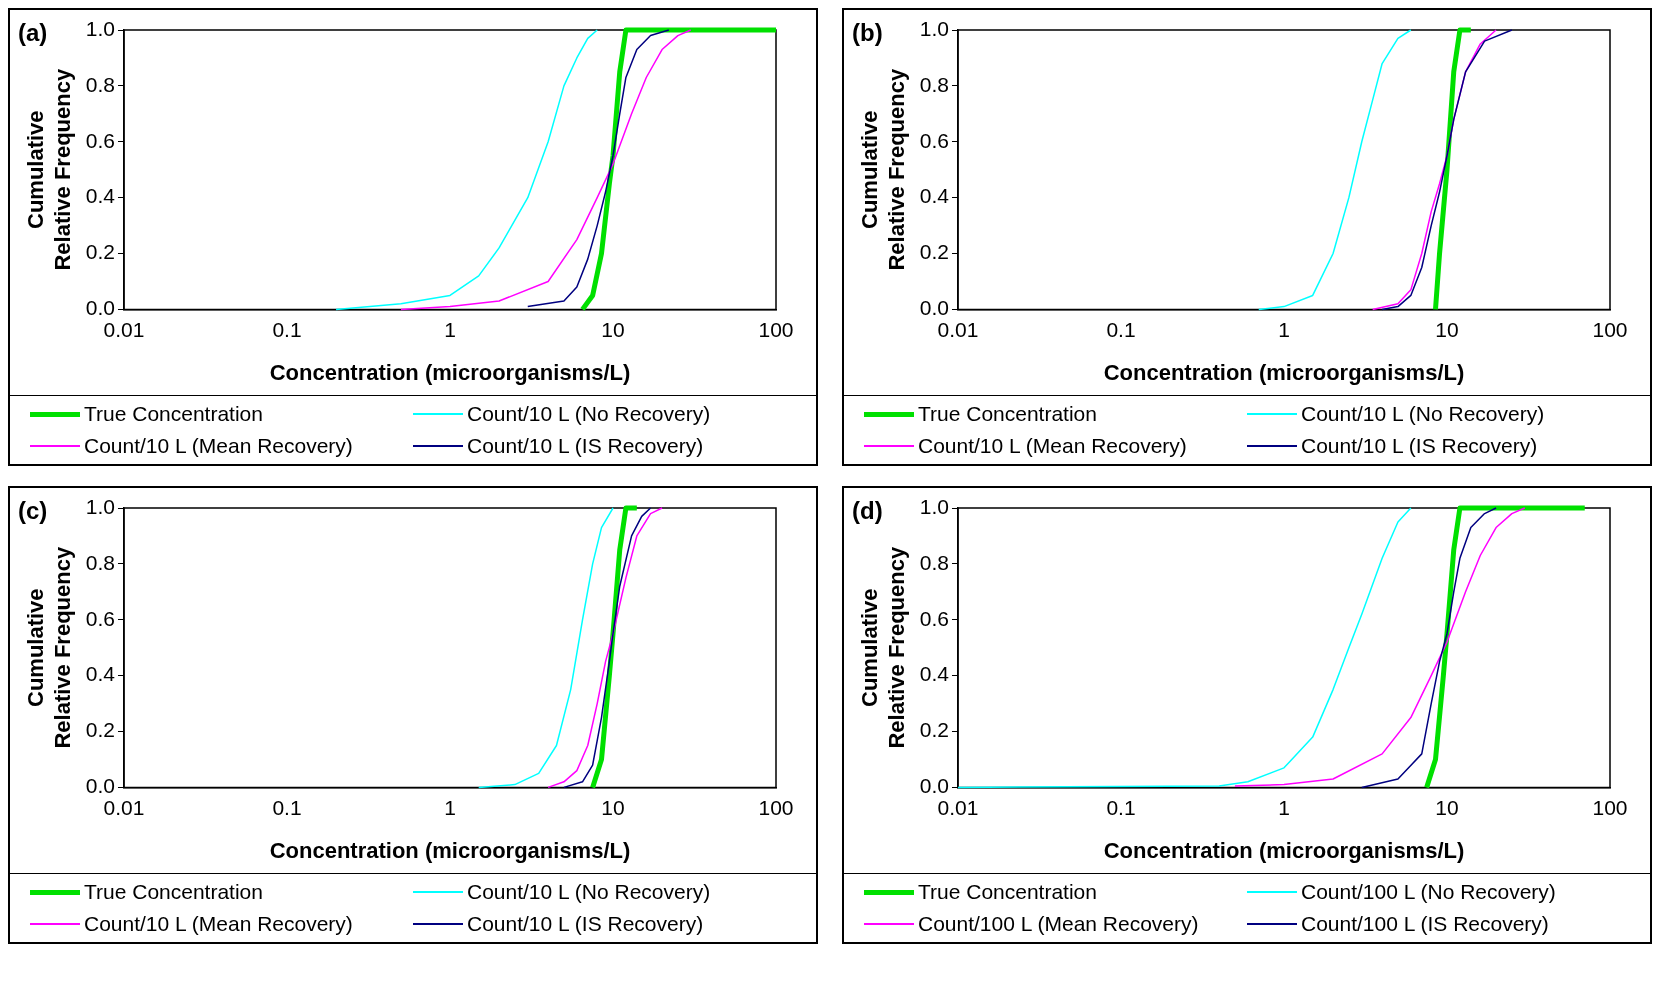 The image size is (1662, 997). I want to click on text: (b), so click(867, 32).